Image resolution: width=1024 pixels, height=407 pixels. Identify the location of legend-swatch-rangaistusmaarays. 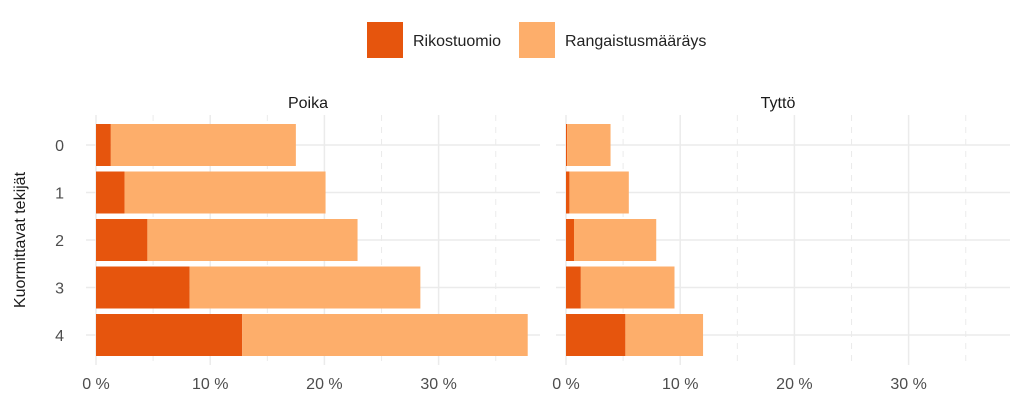
(537, 40).